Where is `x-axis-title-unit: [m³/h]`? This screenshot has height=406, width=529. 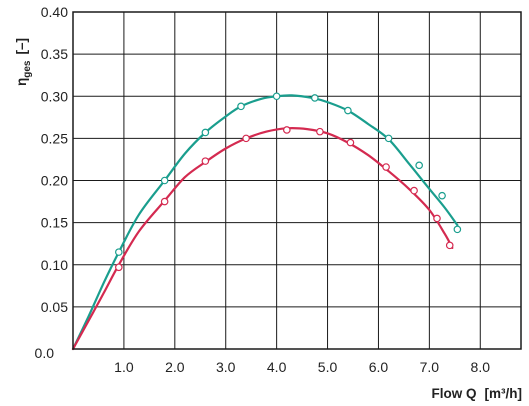 x-axis-title-unit: [m³/h] is located at coordinates (504, 393).